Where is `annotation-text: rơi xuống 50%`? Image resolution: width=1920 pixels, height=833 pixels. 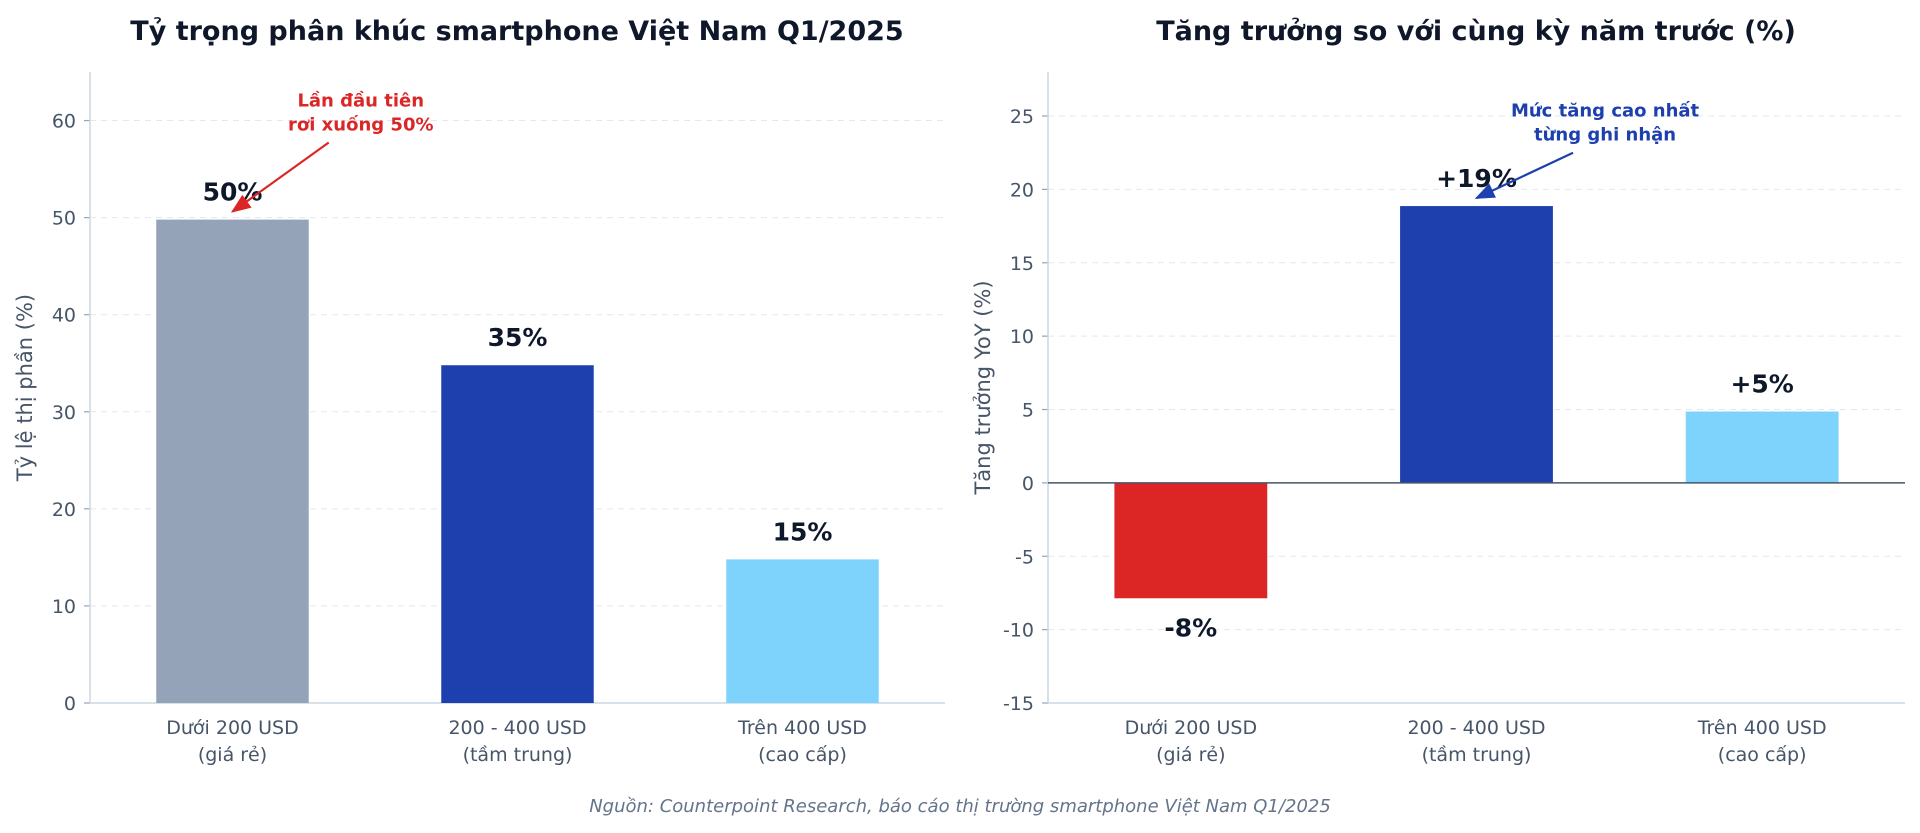
annotation-text: rơi xuống 50% is located at coordinates (361, 125).